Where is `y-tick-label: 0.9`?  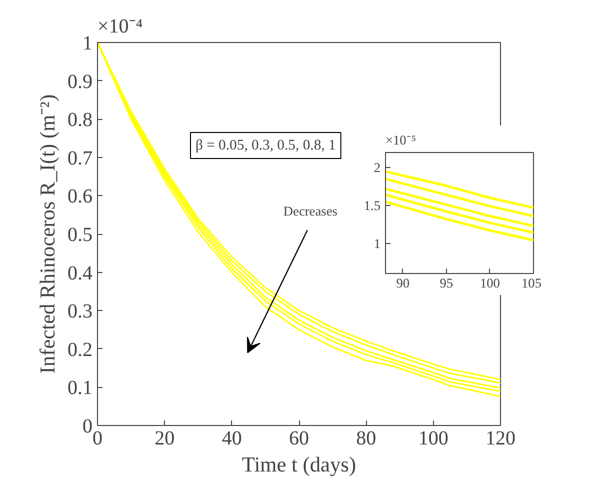
y-tick-label: 0.9 is located at coordinates (80, 81).